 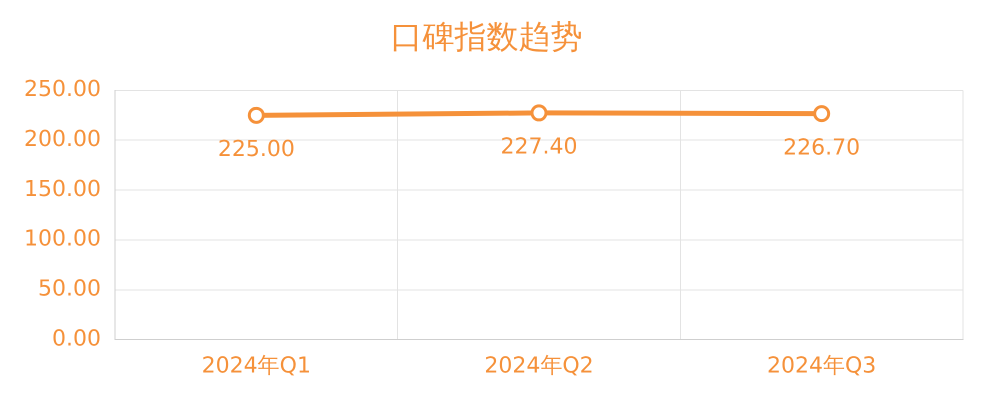 I want to click on chart-title: 口碑指数趋势, so click(x=486, y=37).